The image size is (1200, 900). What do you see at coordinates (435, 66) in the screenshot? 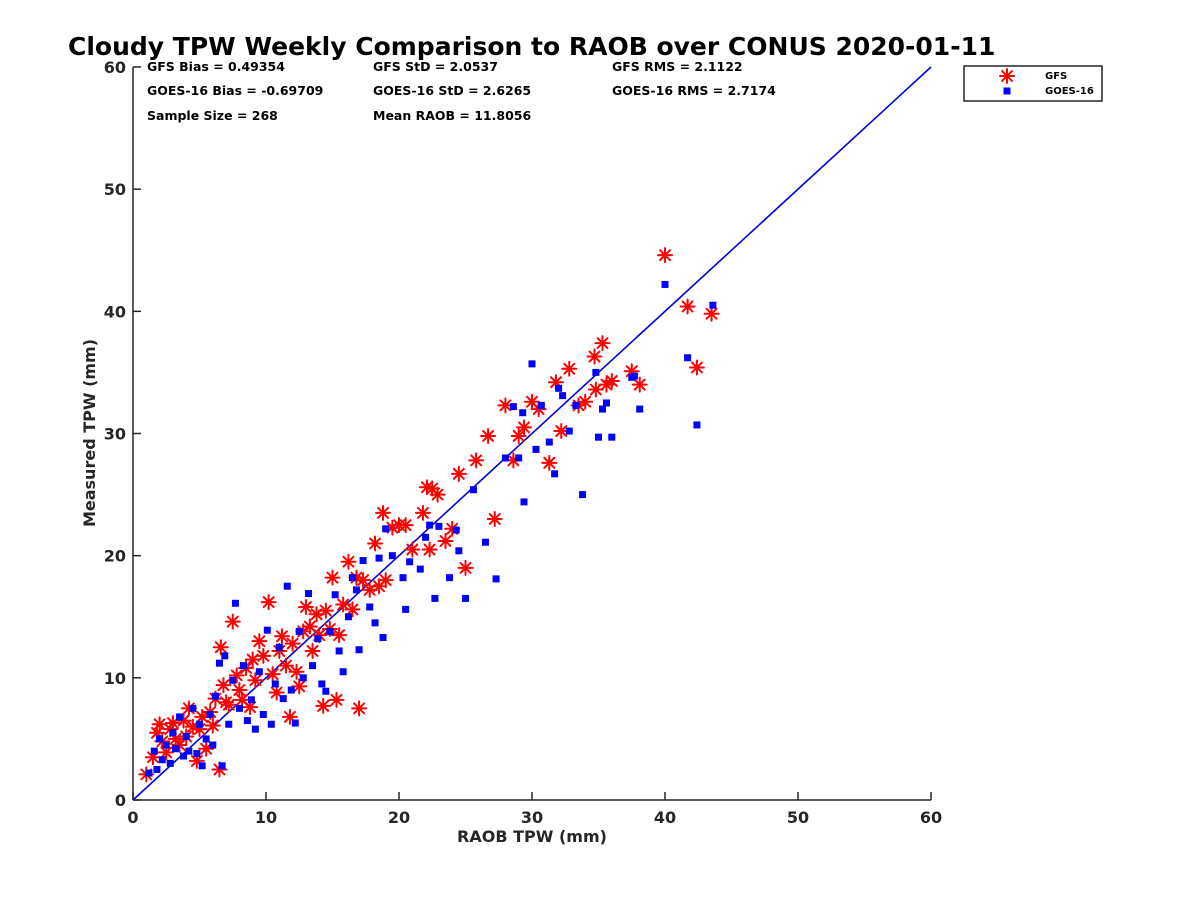
I see `stat-gfs-std: GFS StD = 2.0537` at bounding box center [435, 66].